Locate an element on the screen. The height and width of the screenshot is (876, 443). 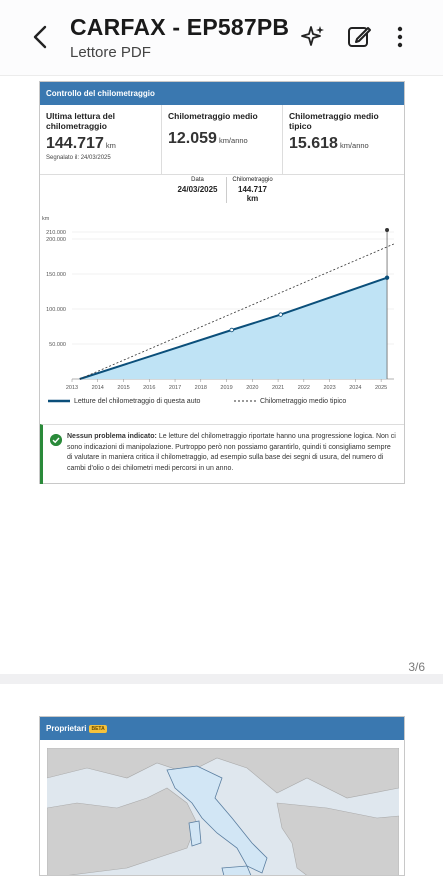
typical-label: Chilometraggio medio tipico is located at coordinates (334, 121).